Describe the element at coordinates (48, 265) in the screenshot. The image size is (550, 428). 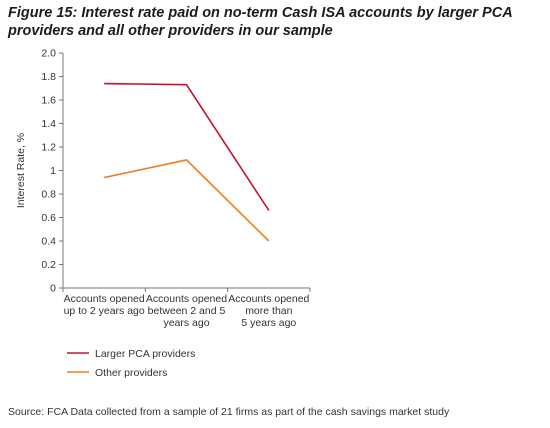
I see `y-tick-label: 0.2` at that location.